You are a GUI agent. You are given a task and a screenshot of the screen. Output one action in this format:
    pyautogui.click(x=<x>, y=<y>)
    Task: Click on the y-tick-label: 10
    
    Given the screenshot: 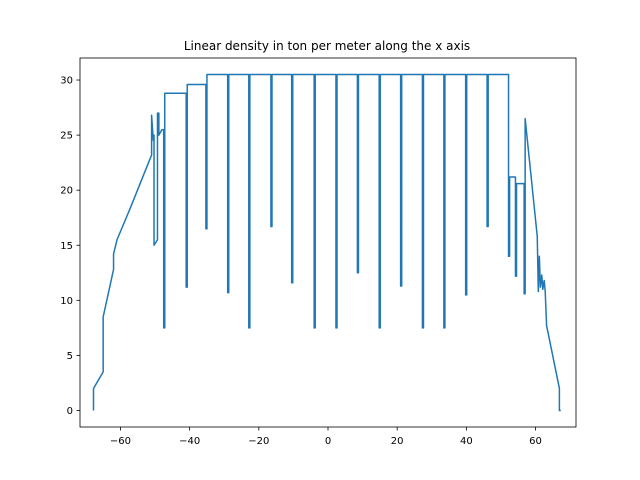 What is the action you would take?
    pyautogui.click(x=66, y=301)
    